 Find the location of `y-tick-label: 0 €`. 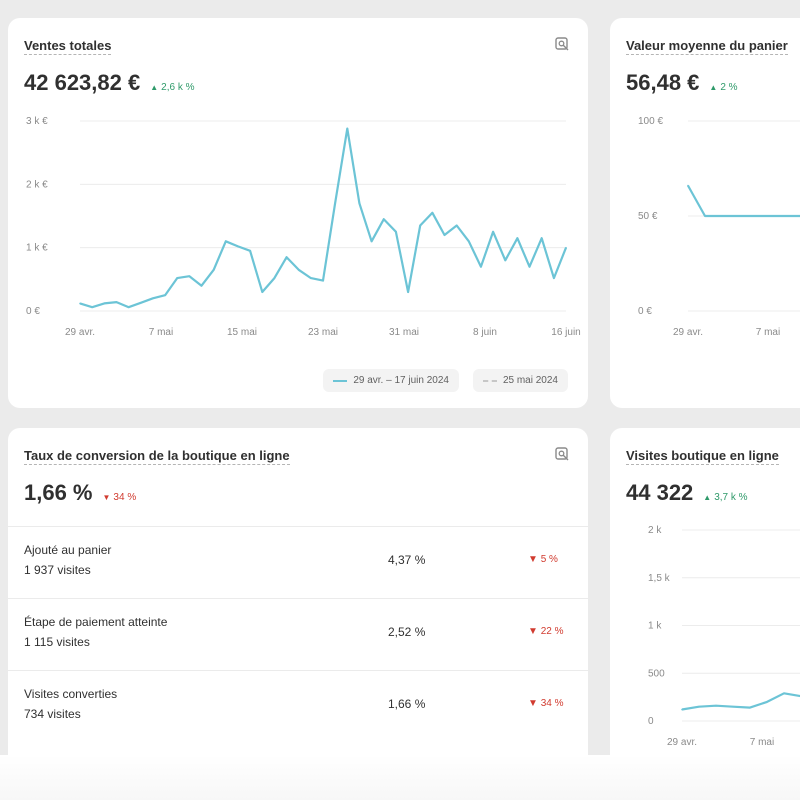

y-tick-label: 0 € is located at coordinates (33, 311).